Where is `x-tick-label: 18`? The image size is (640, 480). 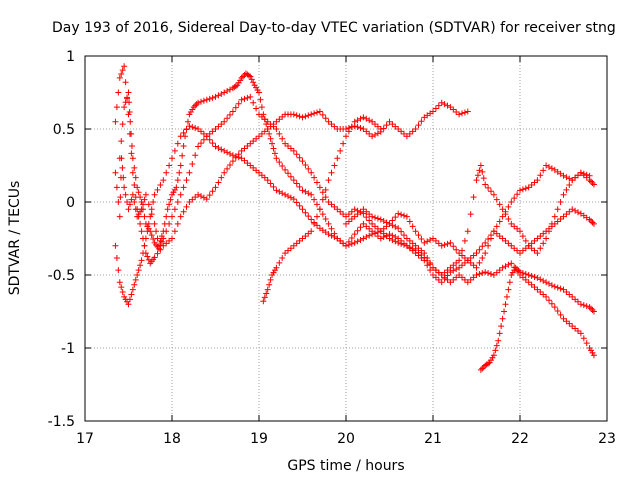
x-tick-label: 18 is located at coordinates (172, 439).